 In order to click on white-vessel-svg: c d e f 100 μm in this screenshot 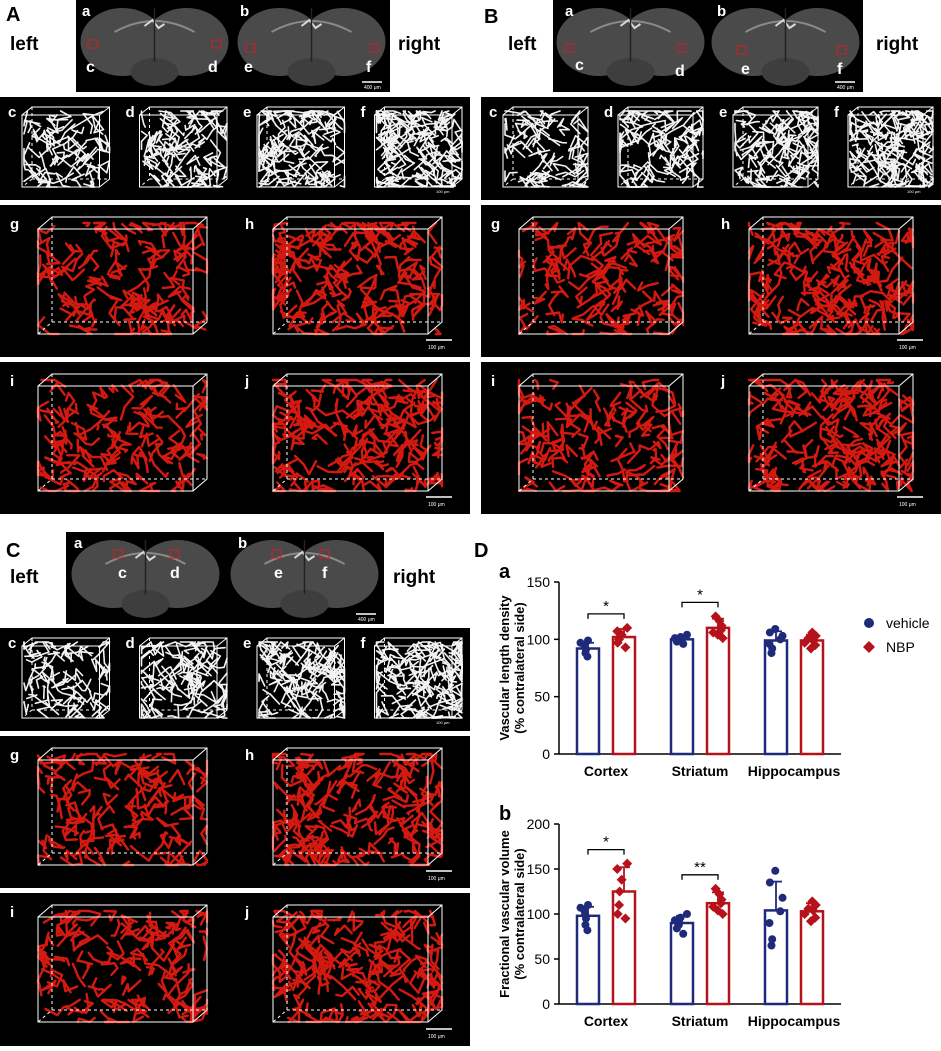, I will do `click(711, 149)`.